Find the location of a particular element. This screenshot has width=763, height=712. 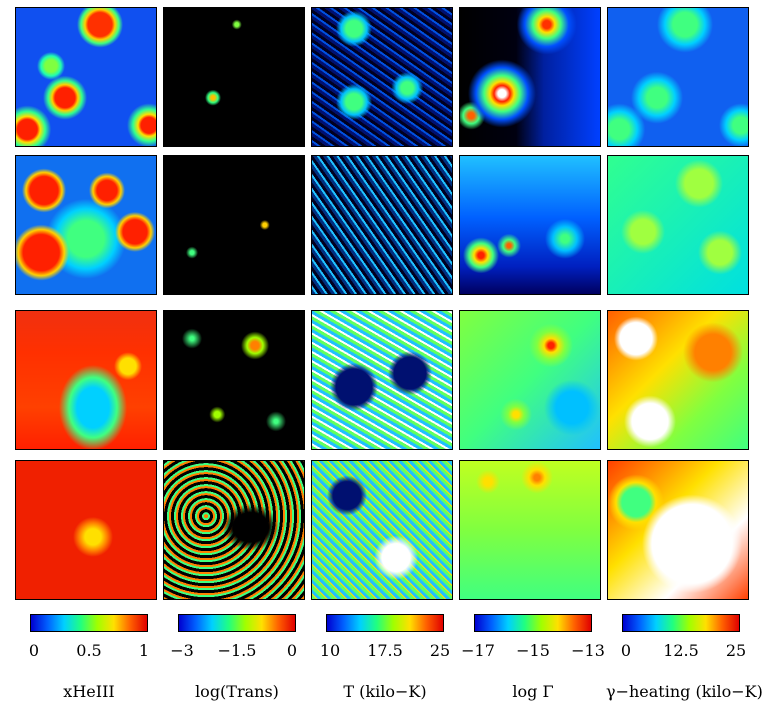

ticks-heating: 0 12.5 25 is located at coordinates (691, 652).